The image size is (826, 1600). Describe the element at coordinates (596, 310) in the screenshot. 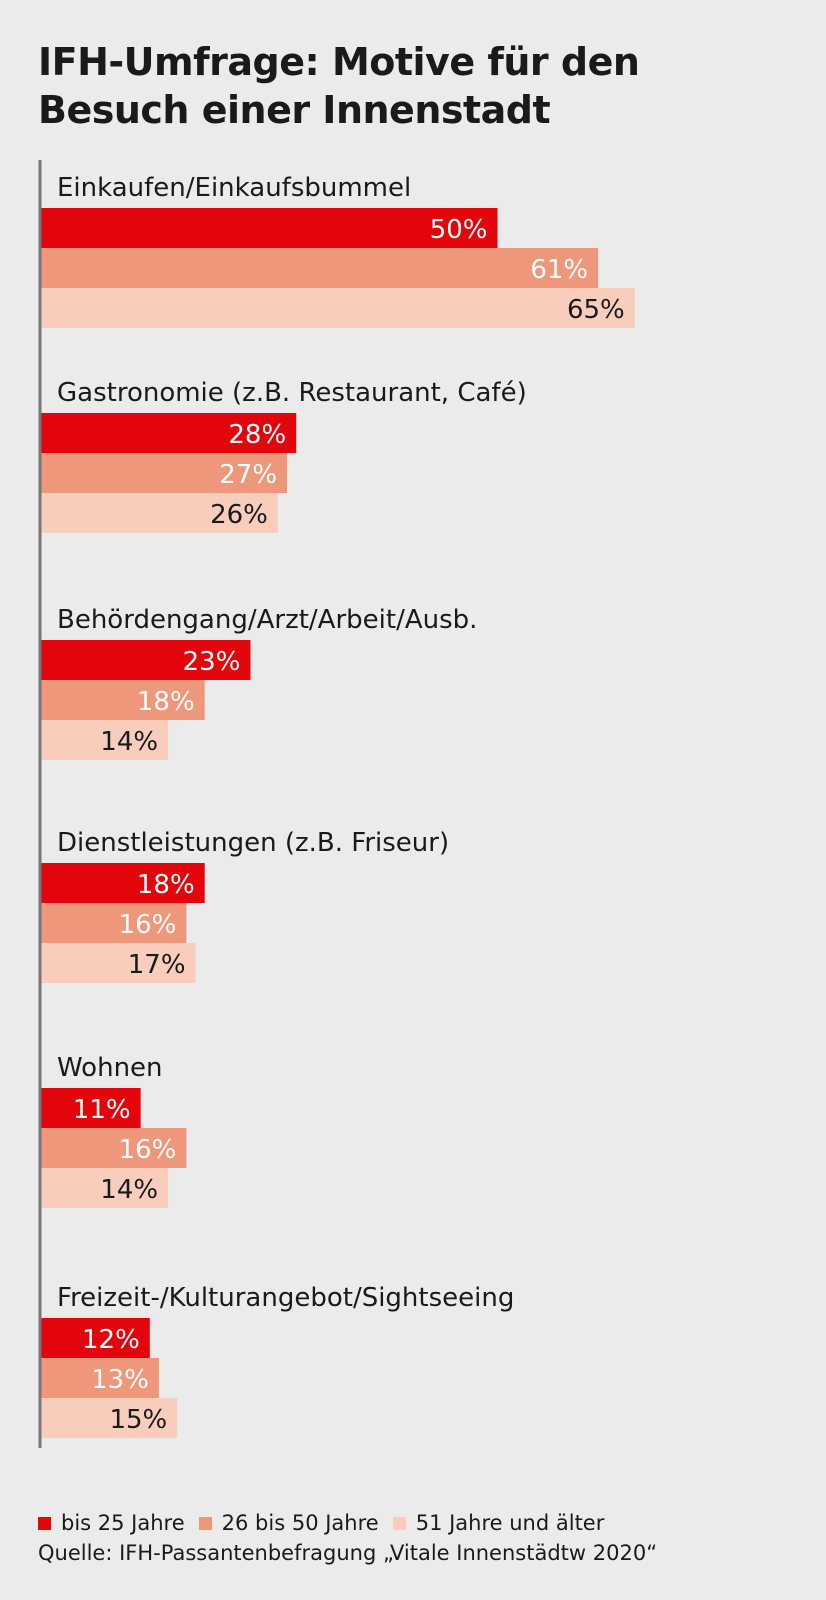

I see `data-label: 65%` at that location.